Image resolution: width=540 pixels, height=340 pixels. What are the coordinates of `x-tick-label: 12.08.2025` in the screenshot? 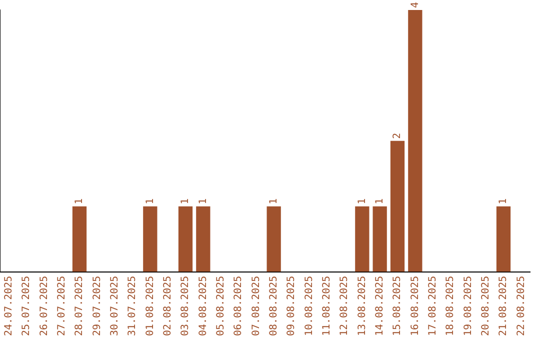 It's located at (344, 306).